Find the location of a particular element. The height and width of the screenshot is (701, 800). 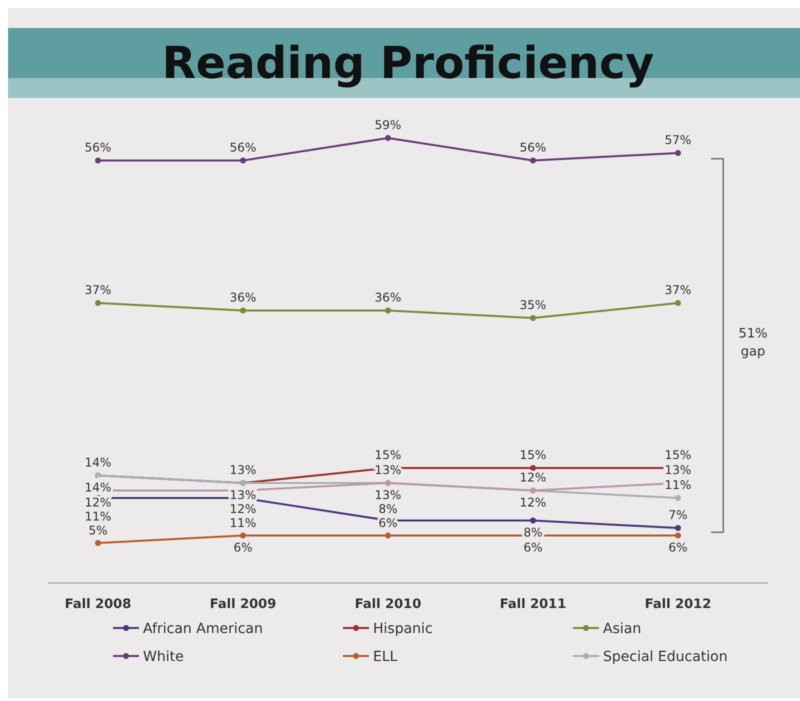

legend-label: ELL is located at coordinates (385, 657).